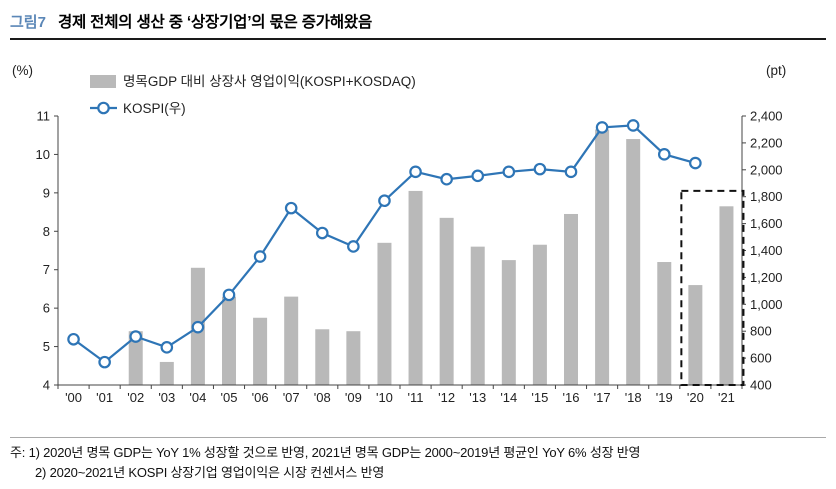 The image size is (836, 489). I want to click on bar-'15, so click(539, 314).